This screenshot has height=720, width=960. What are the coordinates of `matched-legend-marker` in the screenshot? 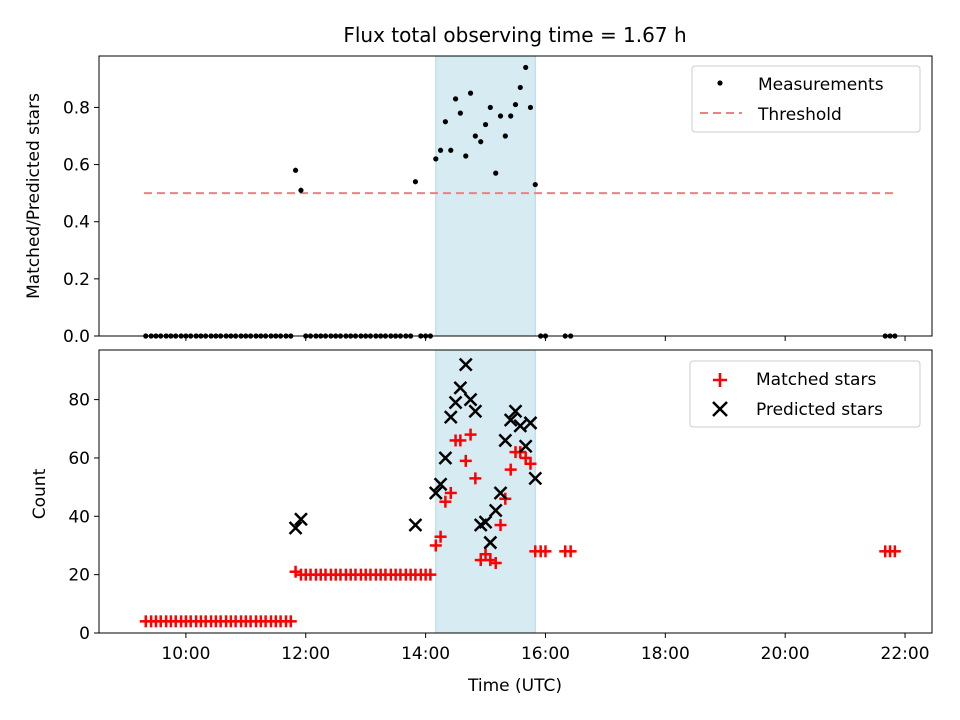 It's located at (720, 380).